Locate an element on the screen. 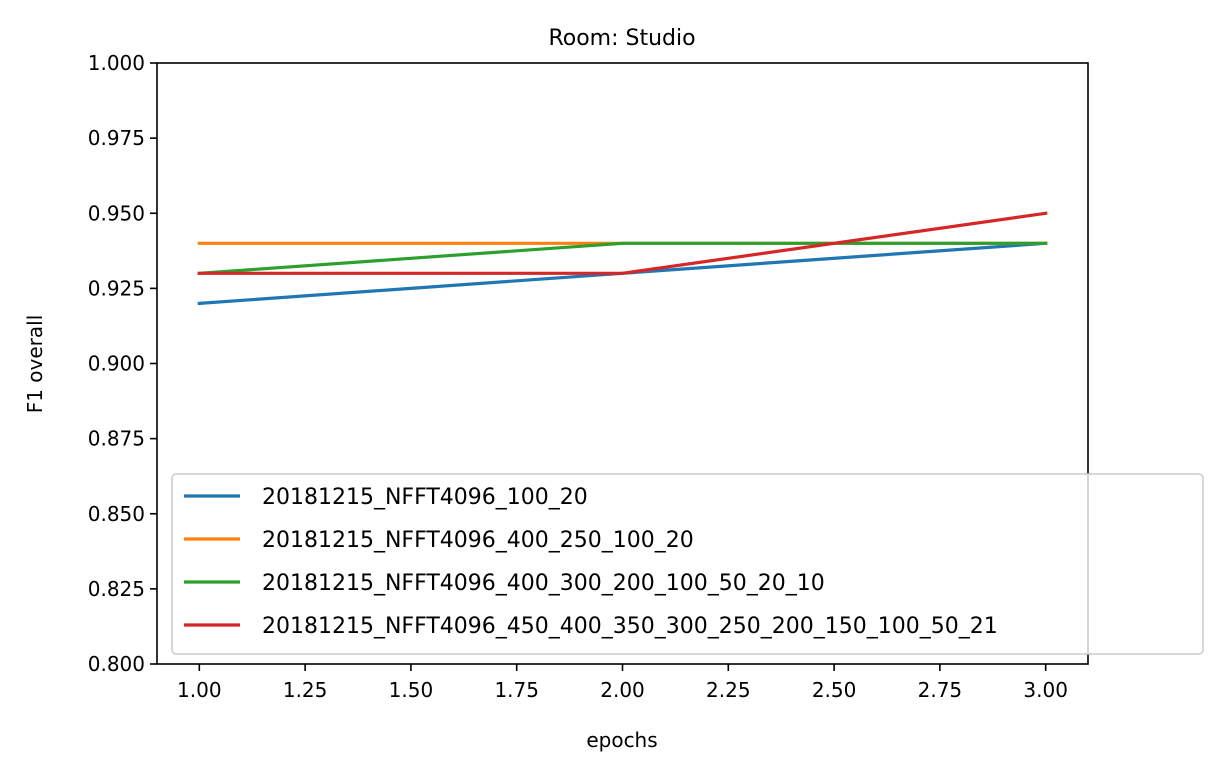 The image size is (1221, 777). y-tick-label: 0.875 is located at coordinates (116, 439).